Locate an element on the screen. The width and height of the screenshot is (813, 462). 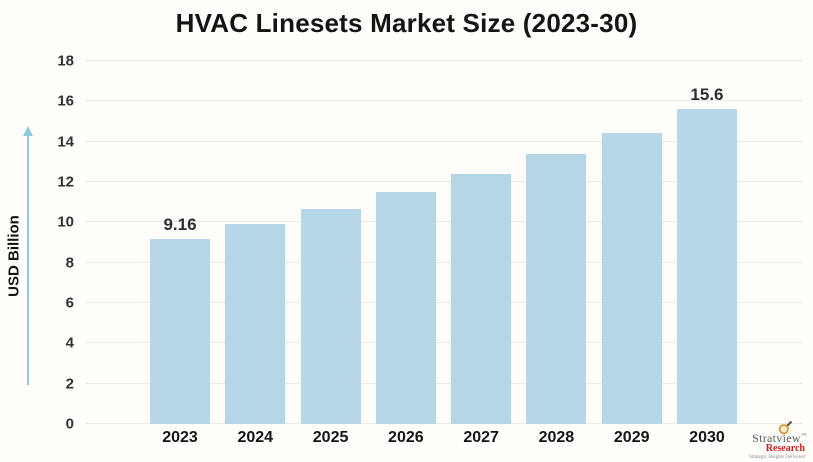
y-axis-arrow-line is located at coordinates (28, 260).